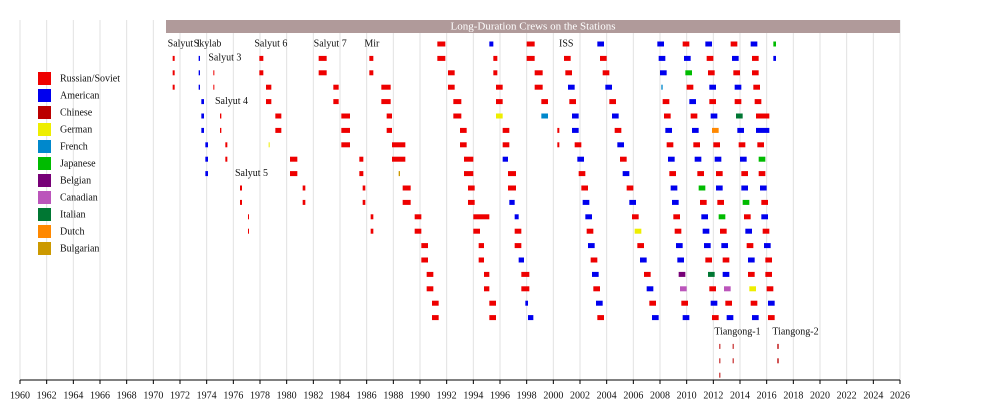 The height and width of the screenshot is (420, 1000). I want to click on x-tick-label: 1992, so click(447, 395).